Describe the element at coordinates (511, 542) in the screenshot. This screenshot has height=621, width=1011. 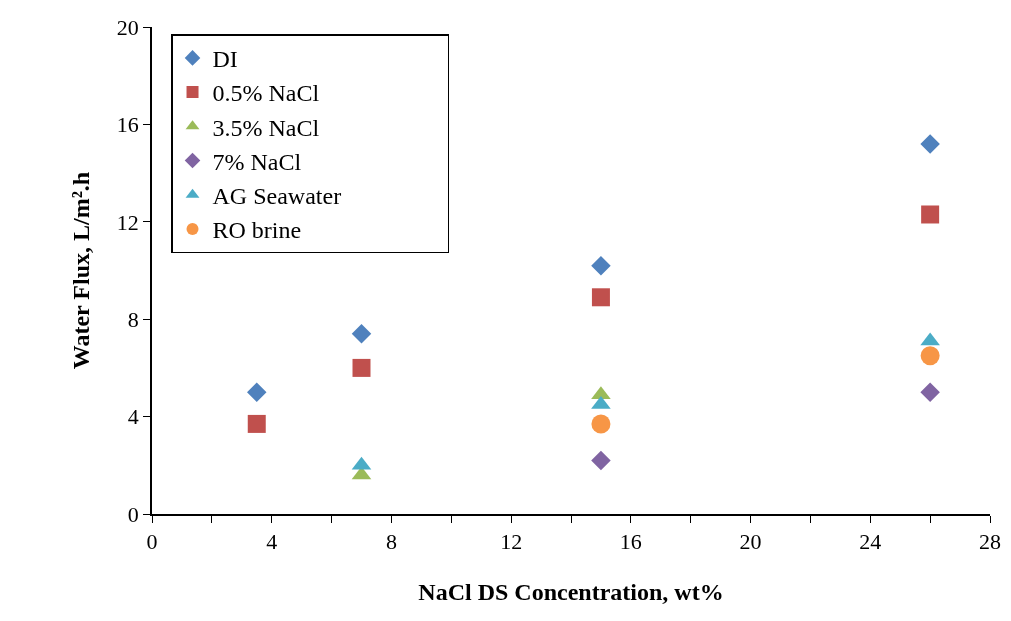
I see `x-tick-label: 12` at that location.